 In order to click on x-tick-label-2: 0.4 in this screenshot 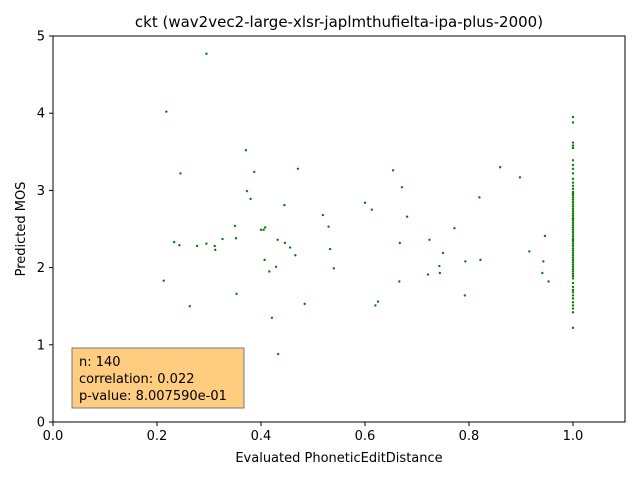, I will do `click(261, 436)`.